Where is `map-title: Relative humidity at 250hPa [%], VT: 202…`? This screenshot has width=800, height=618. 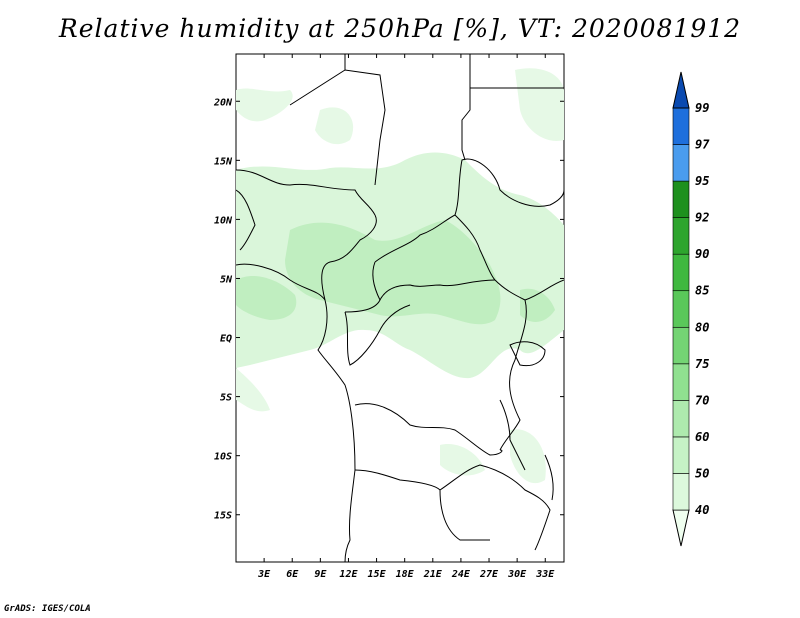 map-title: Relative humidity at 250hPa [%], VT: 202… is located at coordinates (400, 28).